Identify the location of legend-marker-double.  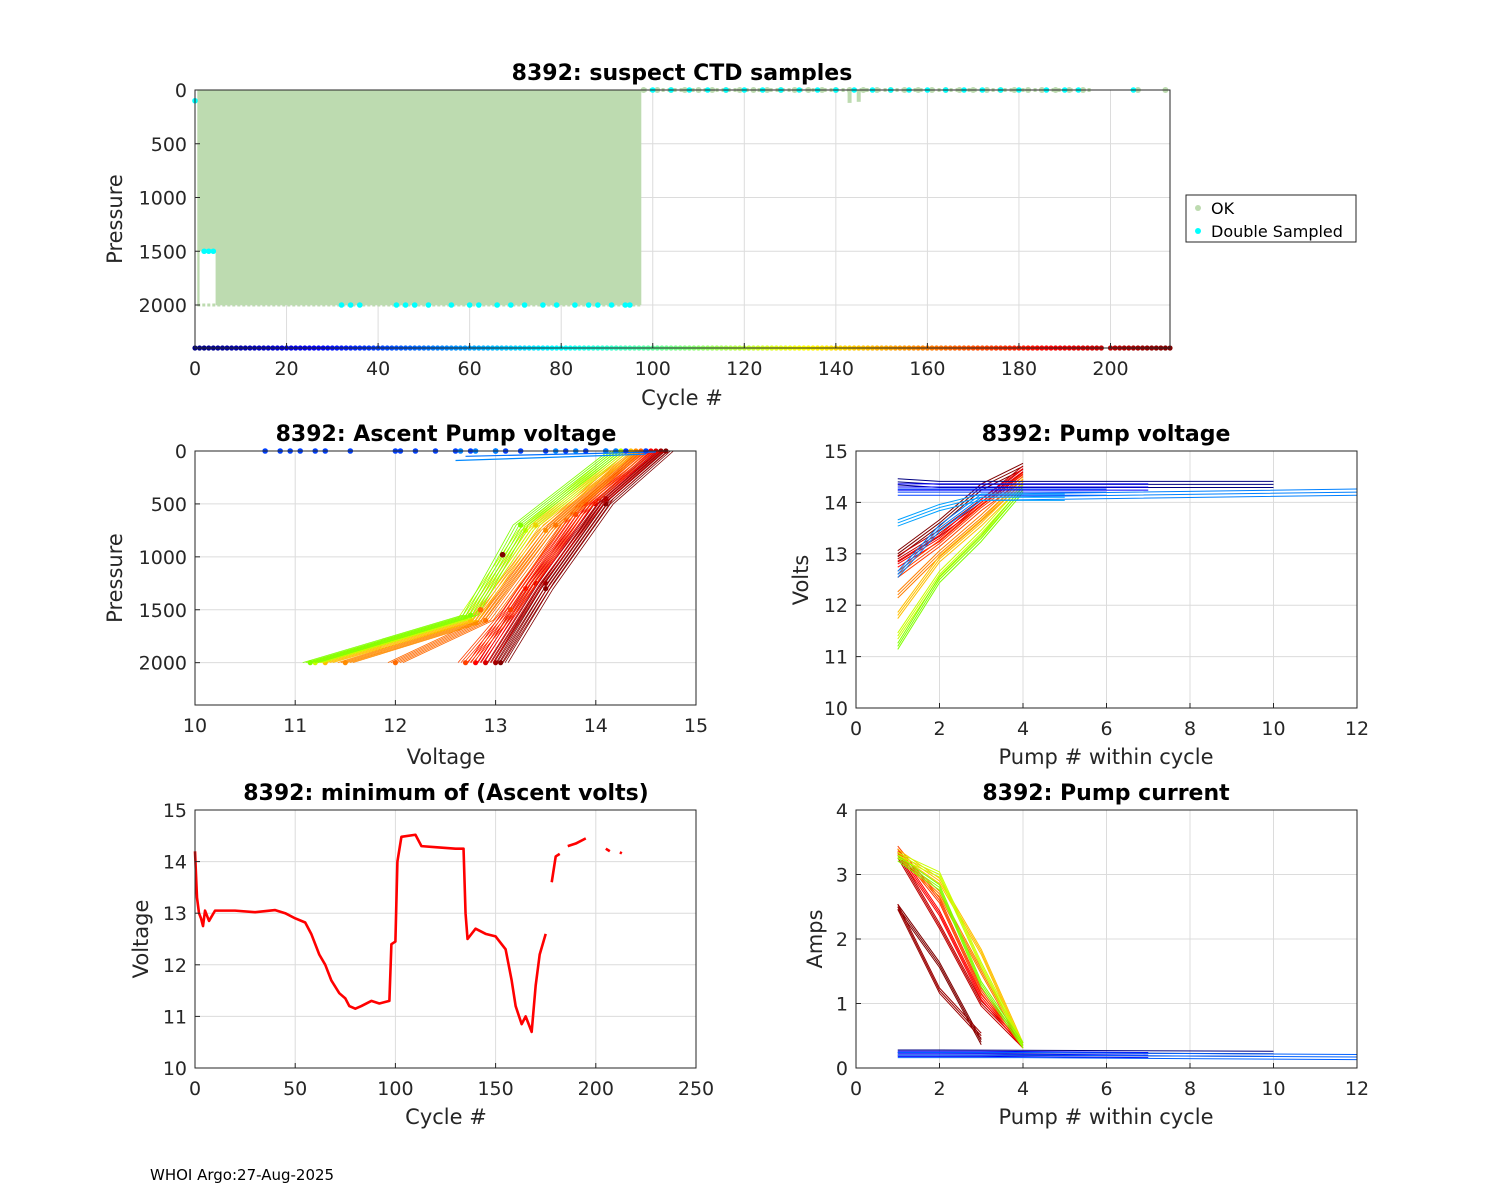
(1198, 231).